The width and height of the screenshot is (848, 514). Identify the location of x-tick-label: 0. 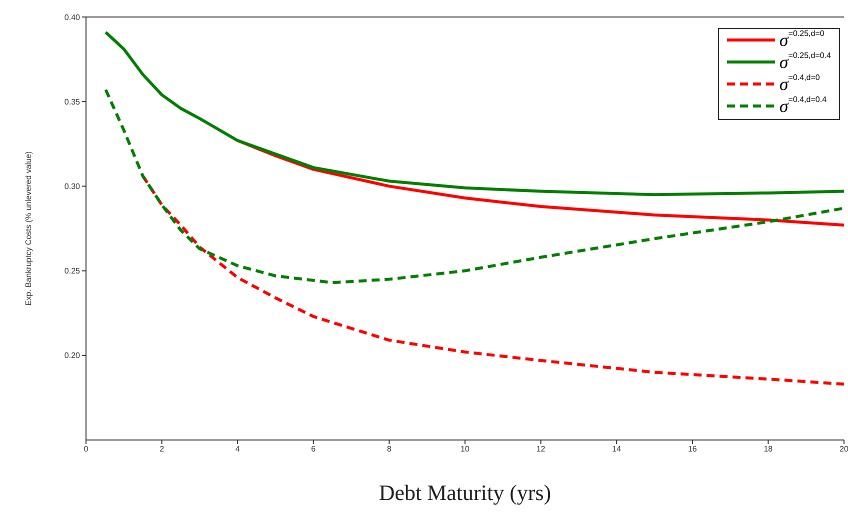
(86, 449).